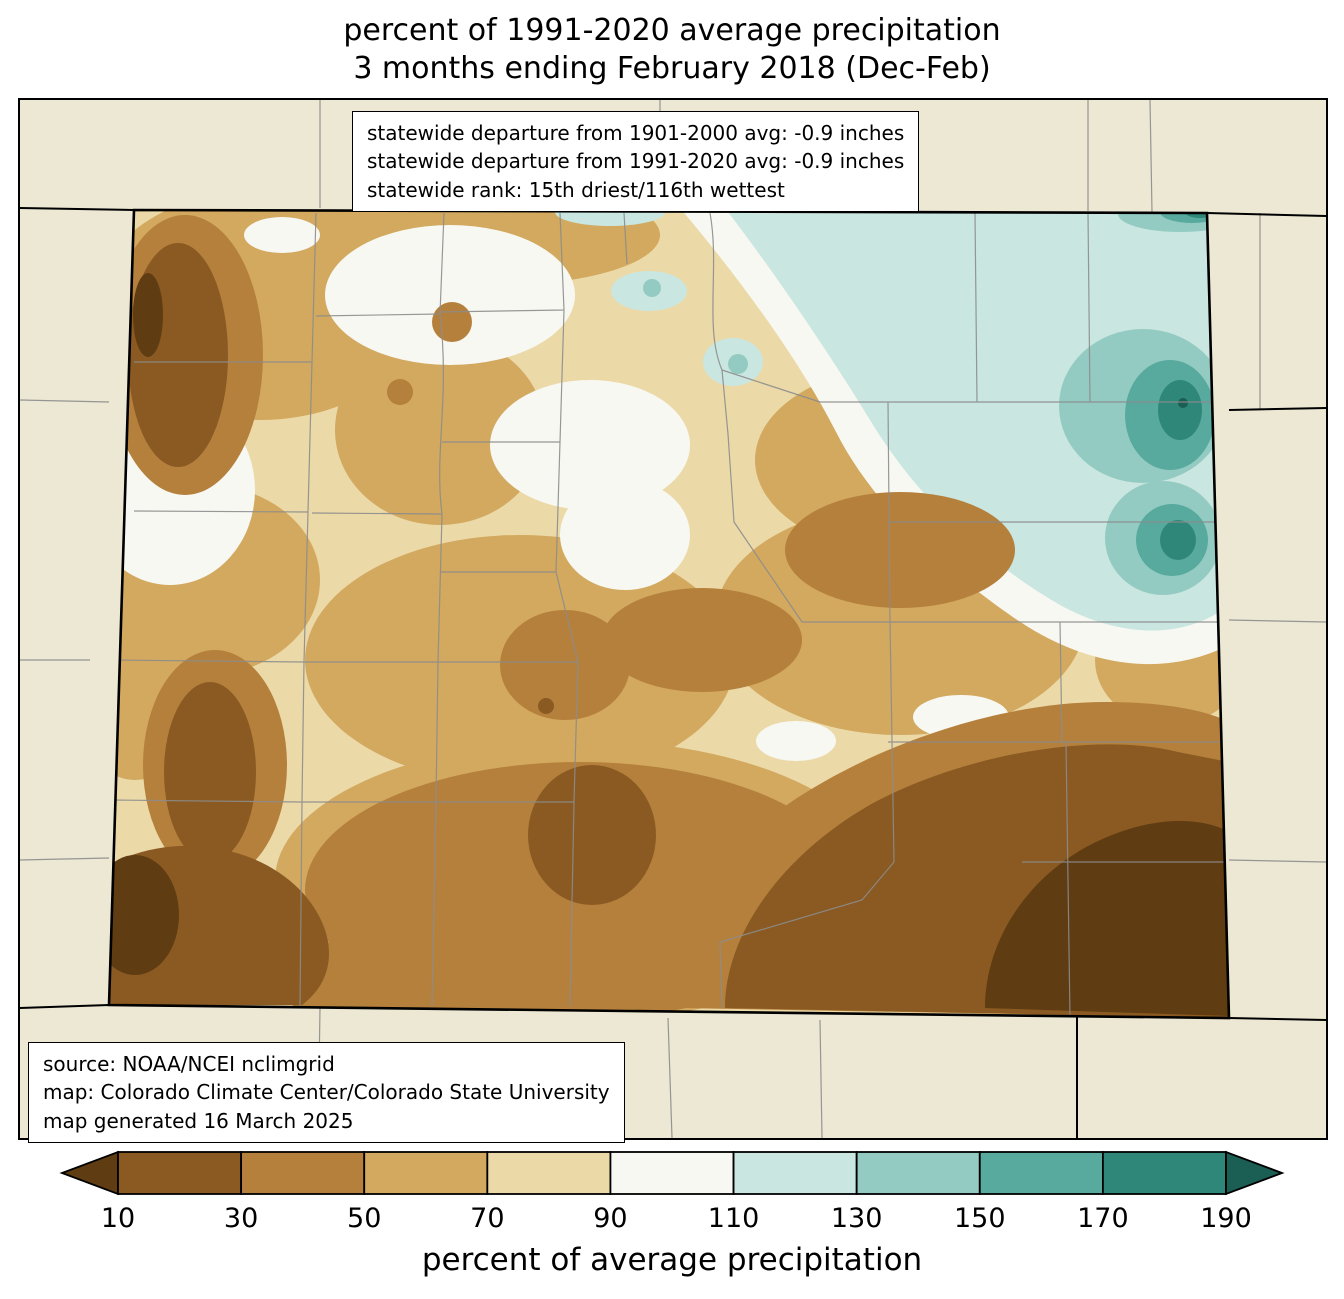  Describe the element at coordinates (198, 1120) in the screenshot. I see `source-line-3: map generated 16 March 2025` at that location.